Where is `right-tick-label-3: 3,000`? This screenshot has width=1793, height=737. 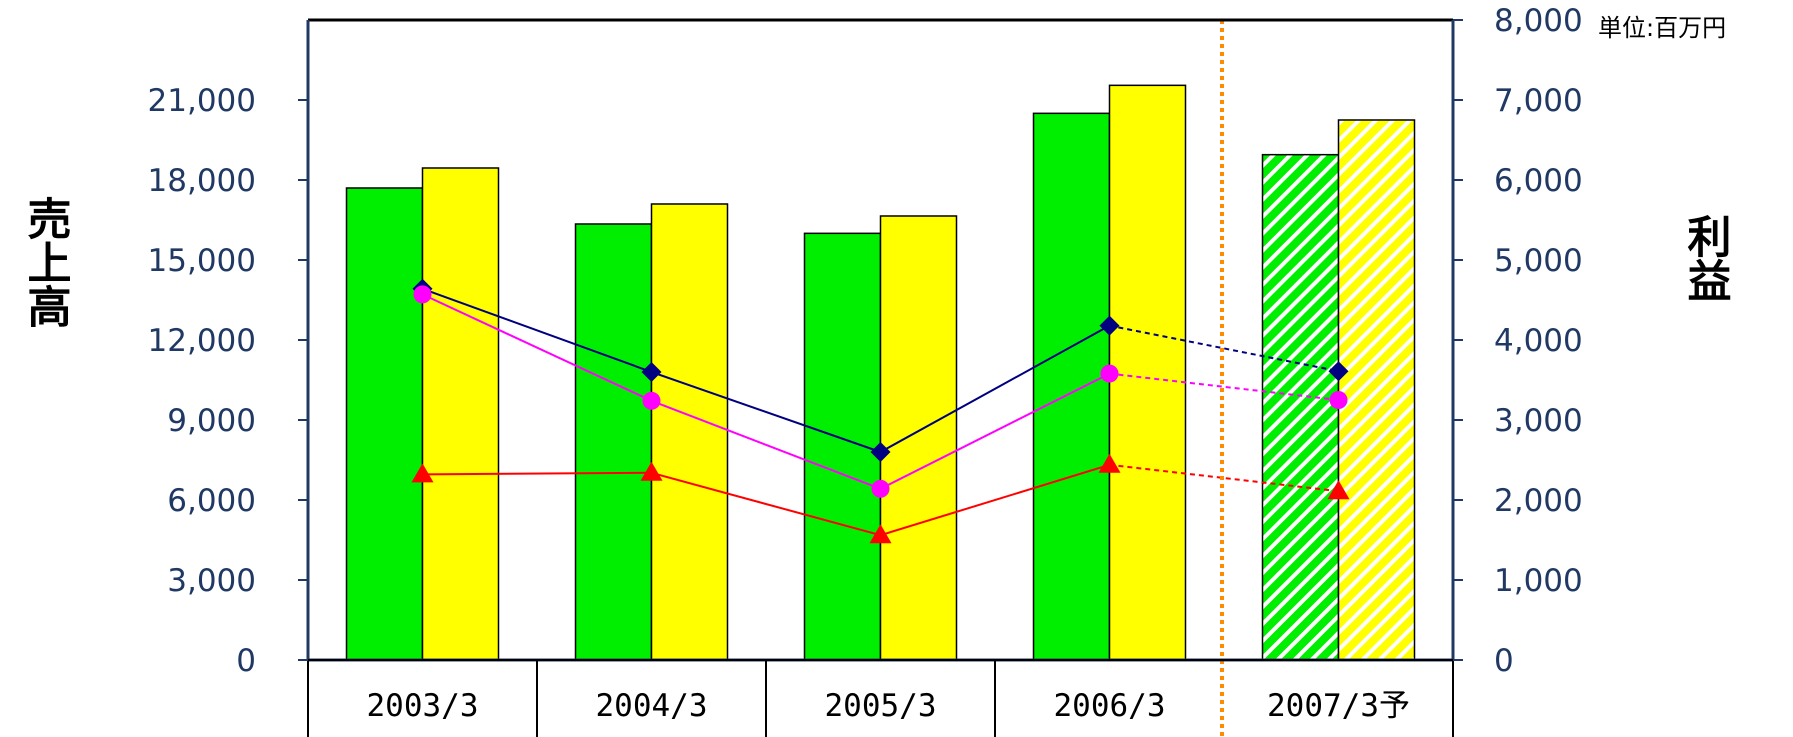 right-tick-label-3: 3,000 is located at coordinates (1538, 421).